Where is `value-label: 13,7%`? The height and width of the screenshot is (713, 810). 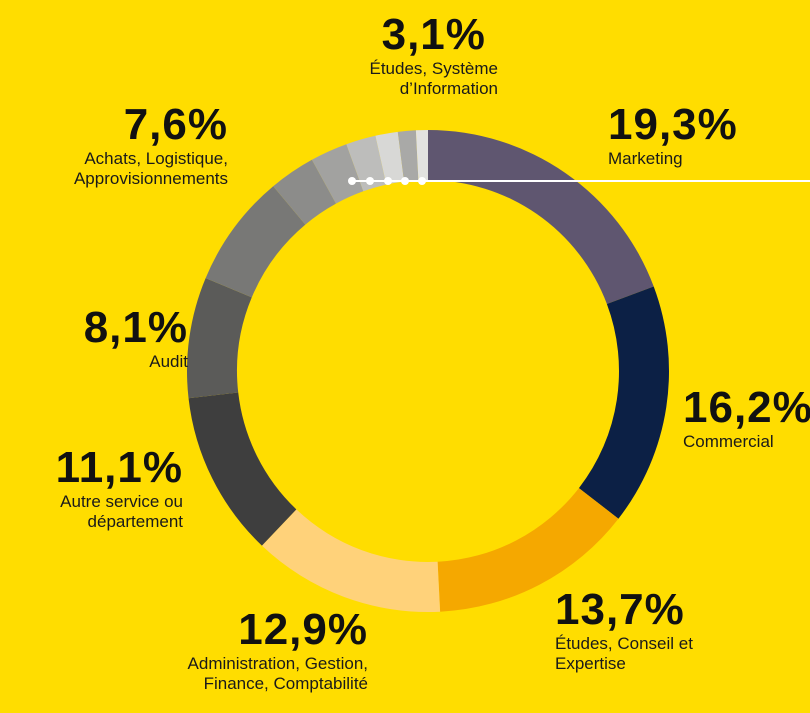
value-label: 13,7% is located at coordinates (620, 609).